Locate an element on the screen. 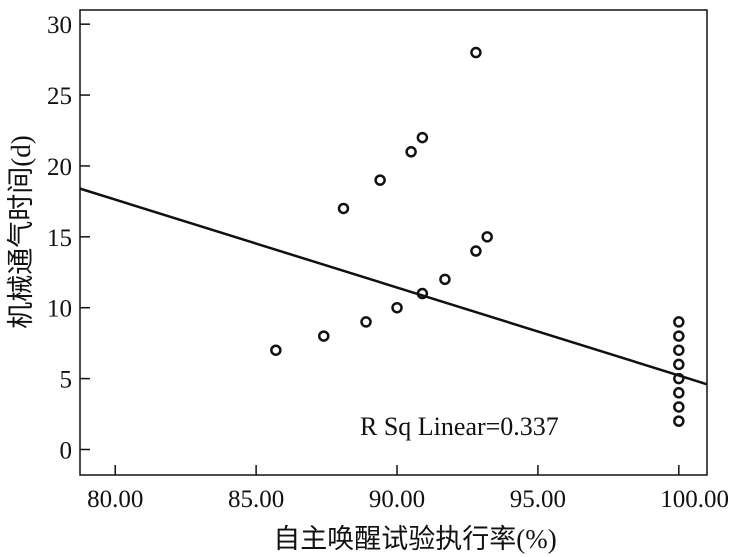  r-squared-annotation: R Sq Linear=0.337 is located at coordinates (459, 426).